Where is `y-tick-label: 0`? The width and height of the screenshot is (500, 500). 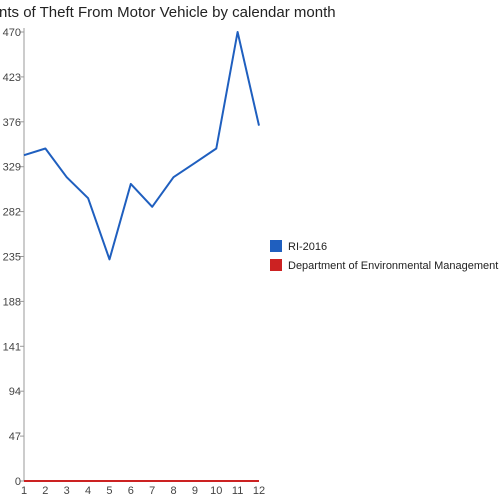 y-tick-label: 0 is located at coordinates (18, 482).